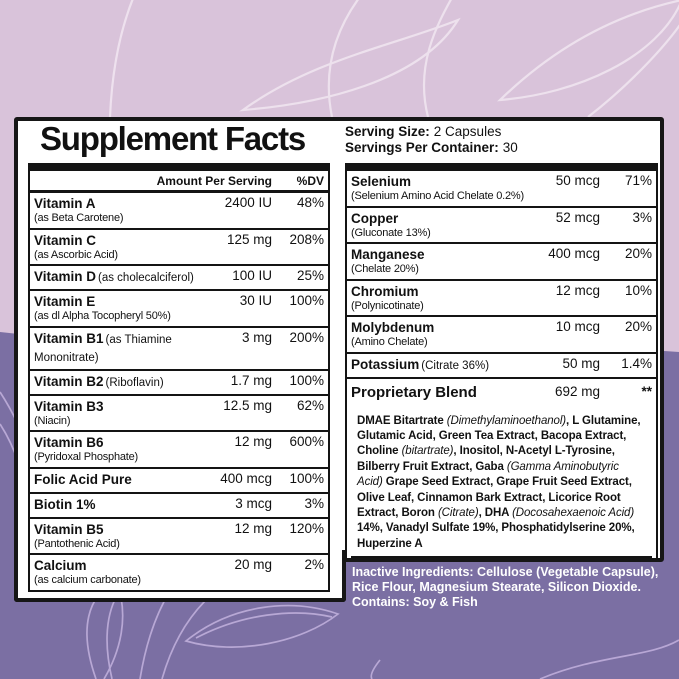 The image size is (679, 679). Describe the element at coordinates (251, 380) in the screenshot. I see `nutrient-amount: 1.7 mg` at that location.